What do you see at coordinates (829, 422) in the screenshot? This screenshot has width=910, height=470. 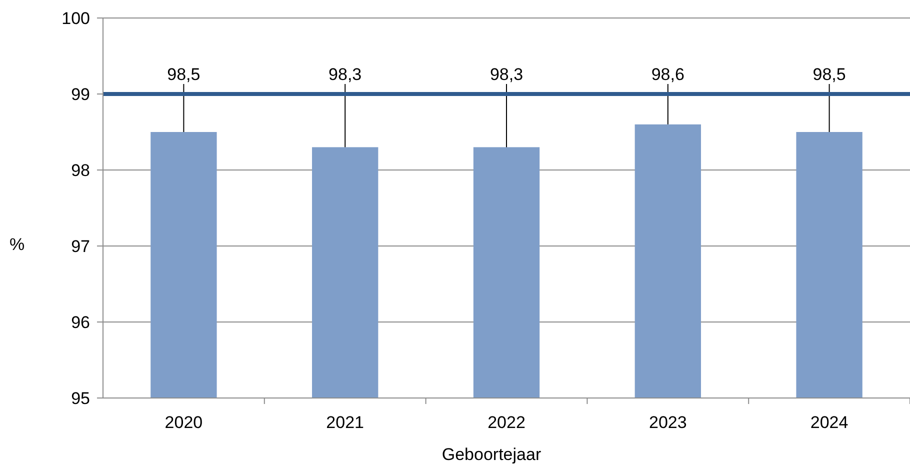 I see `x-tick-label: 2024` at bounding box center [829, 422].